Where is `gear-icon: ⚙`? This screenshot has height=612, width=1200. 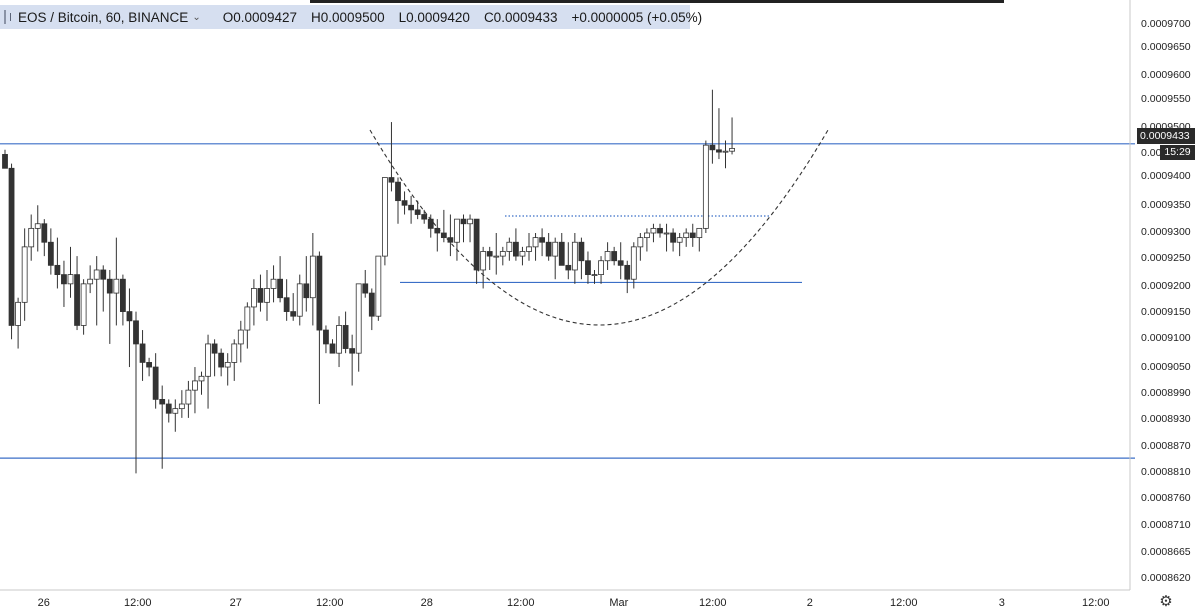 gear-icon: ⚙ is located at coordinates (1166, 601).